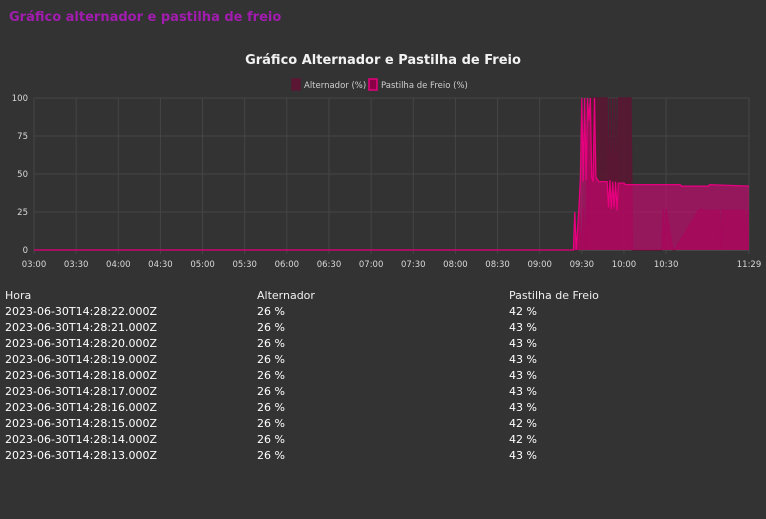 The width and height of the screenshot is (766, 519). What do you see at coordinates (286, 295) in the screenshot?
I see `header-alternador: Alternador` at bounding box center [286, 295].